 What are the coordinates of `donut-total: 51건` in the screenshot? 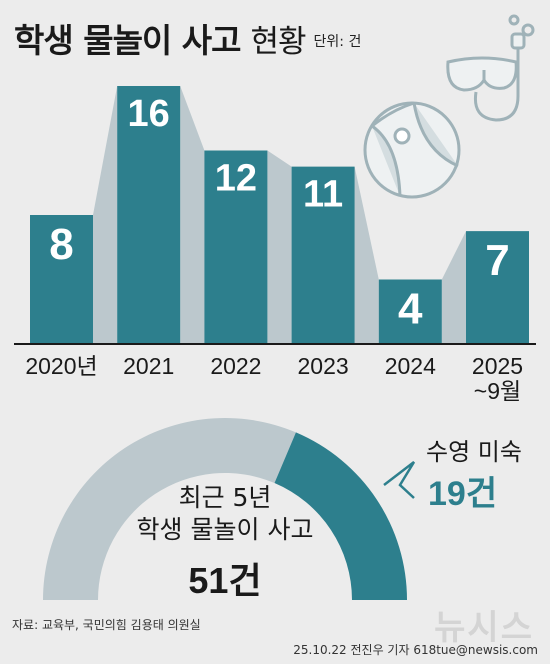 It's located at (225, 580).